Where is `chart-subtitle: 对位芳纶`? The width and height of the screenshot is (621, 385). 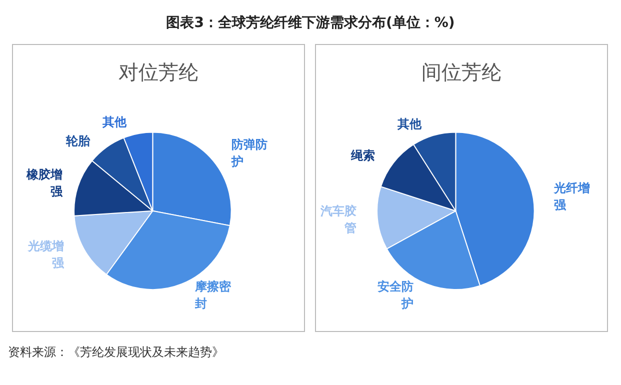 chart-subtitle: 对位芳纶 is located at coordinates (158, 72).